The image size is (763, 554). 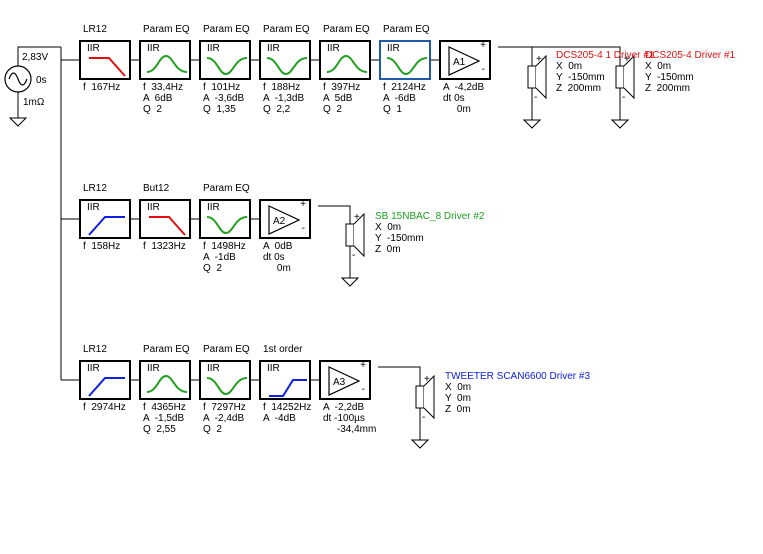 What do you see at coordinates (222, 87) in the screenshot?
I see `block-param: f 101Hz` at bounding box center [222, 87].